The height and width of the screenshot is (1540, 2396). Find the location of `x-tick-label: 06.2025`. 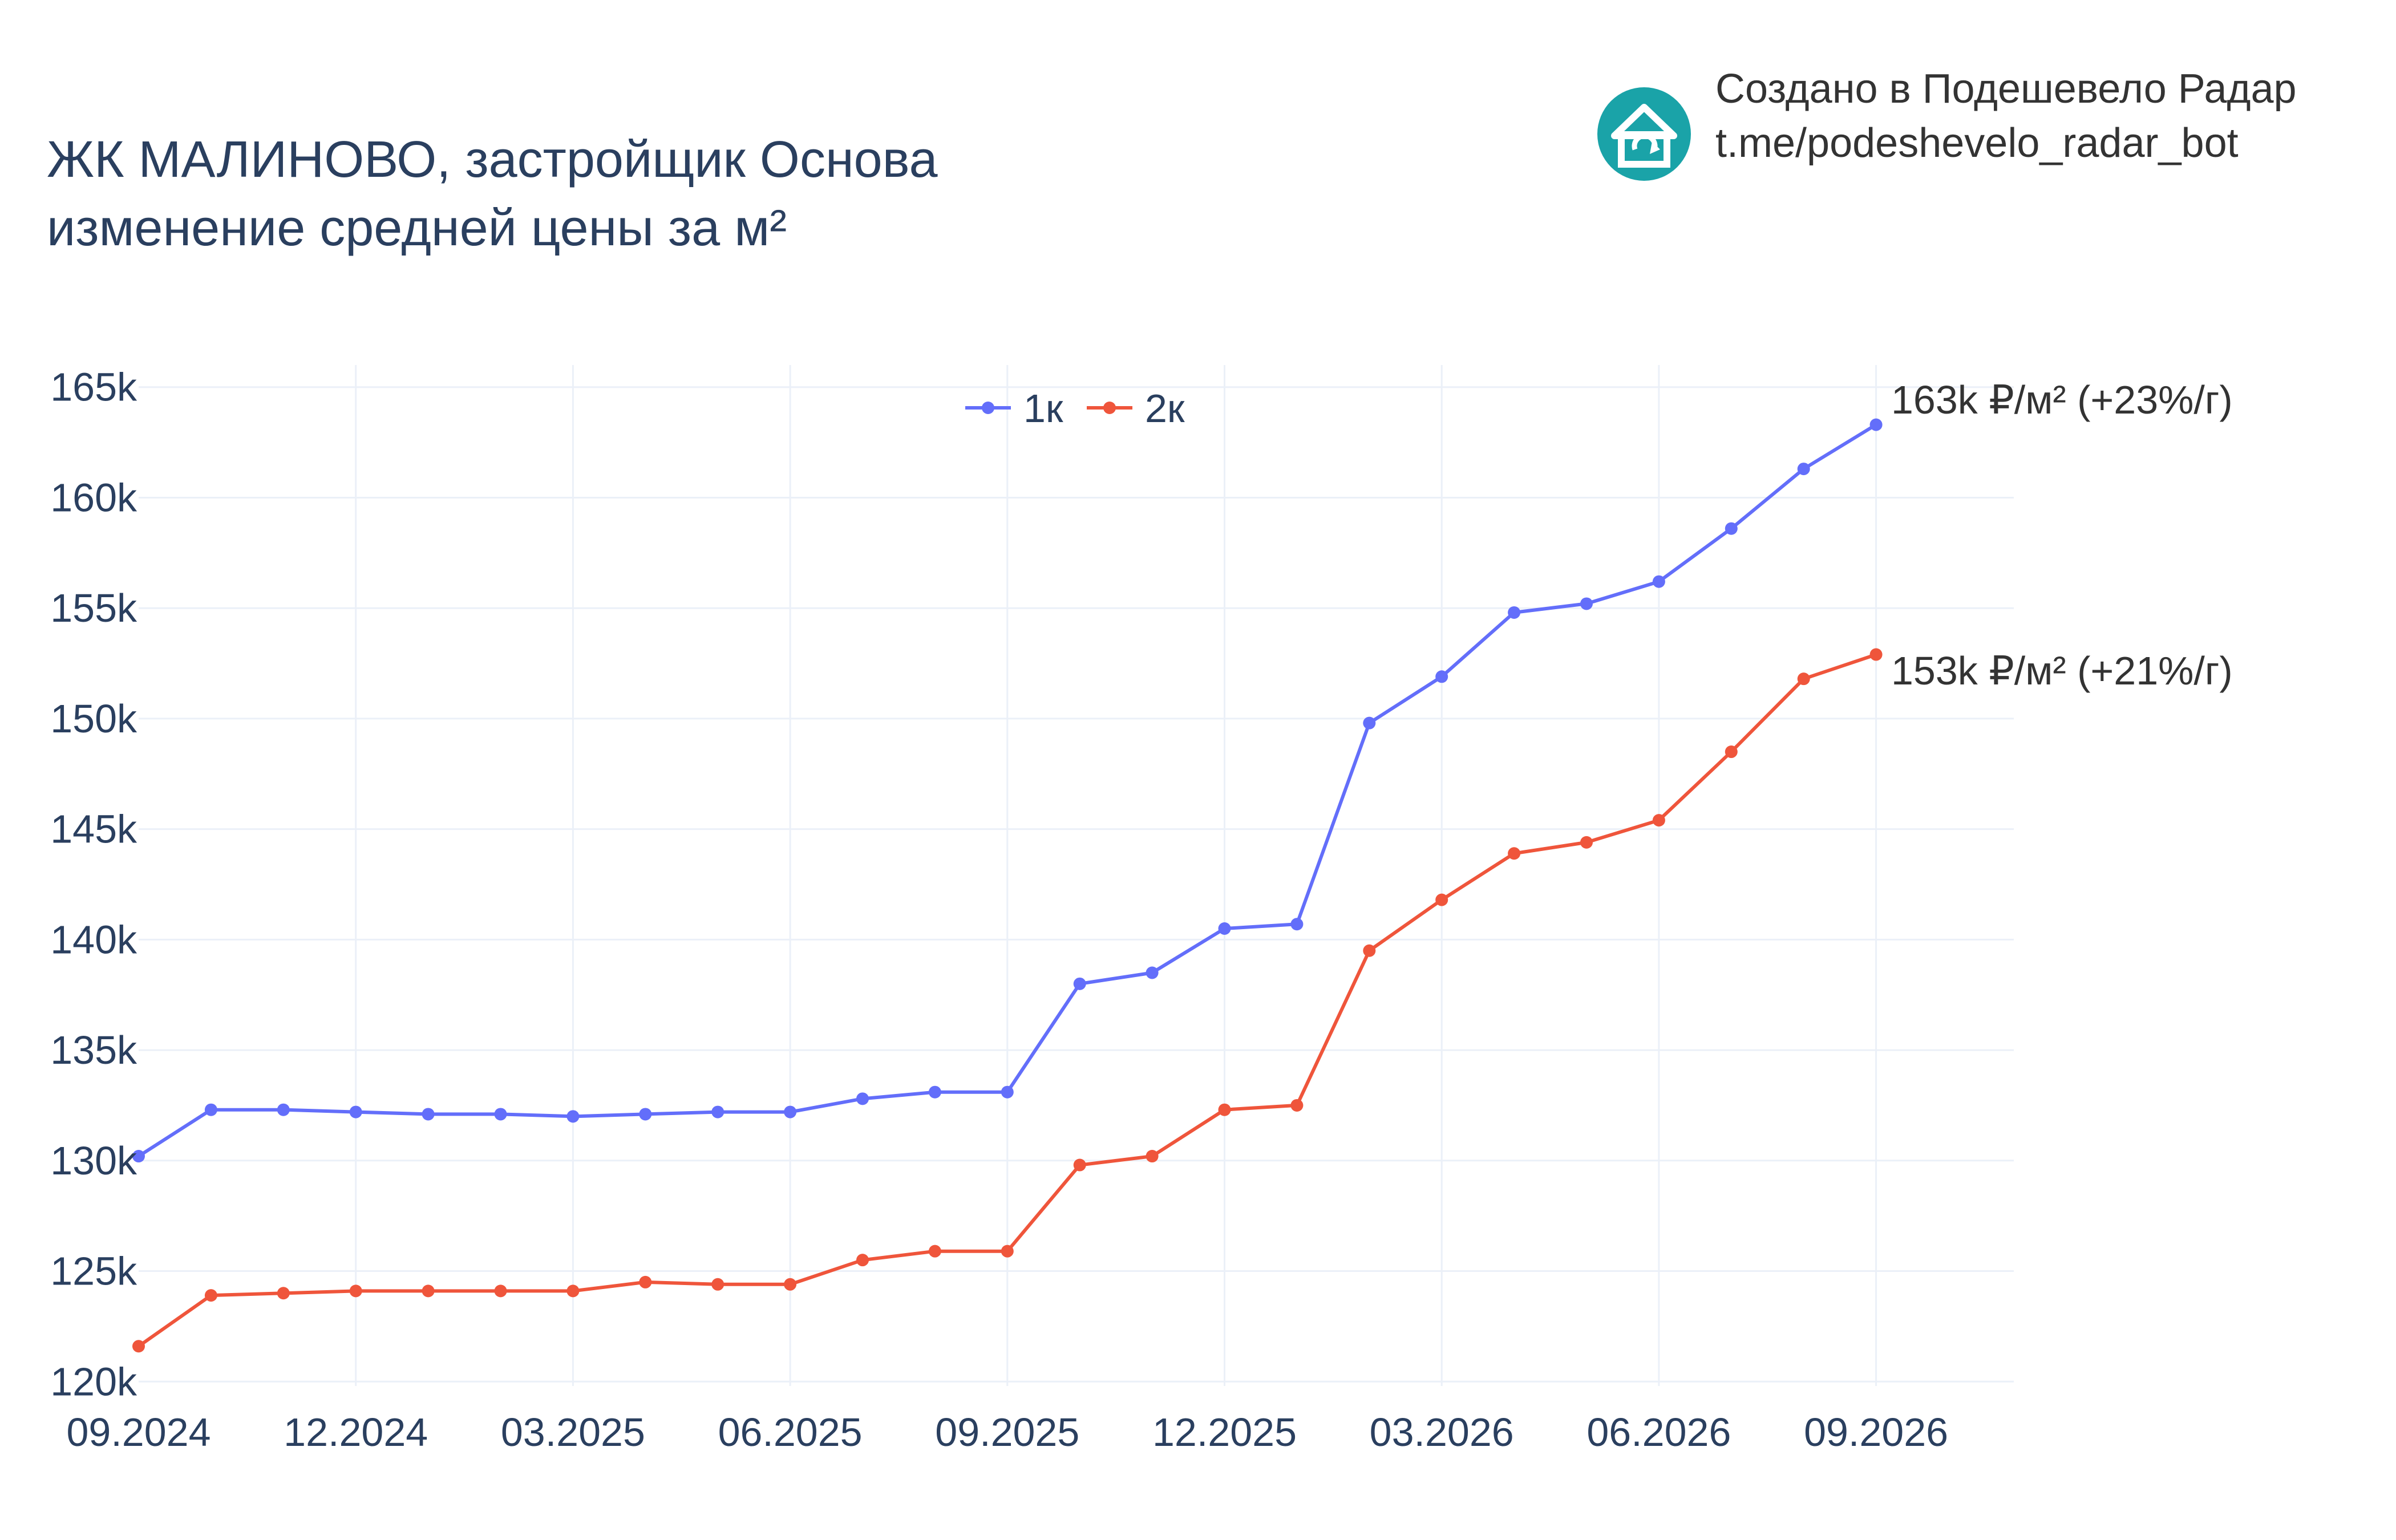

x-tick-label: 06.2025 is located at coordinates (790, 1432).